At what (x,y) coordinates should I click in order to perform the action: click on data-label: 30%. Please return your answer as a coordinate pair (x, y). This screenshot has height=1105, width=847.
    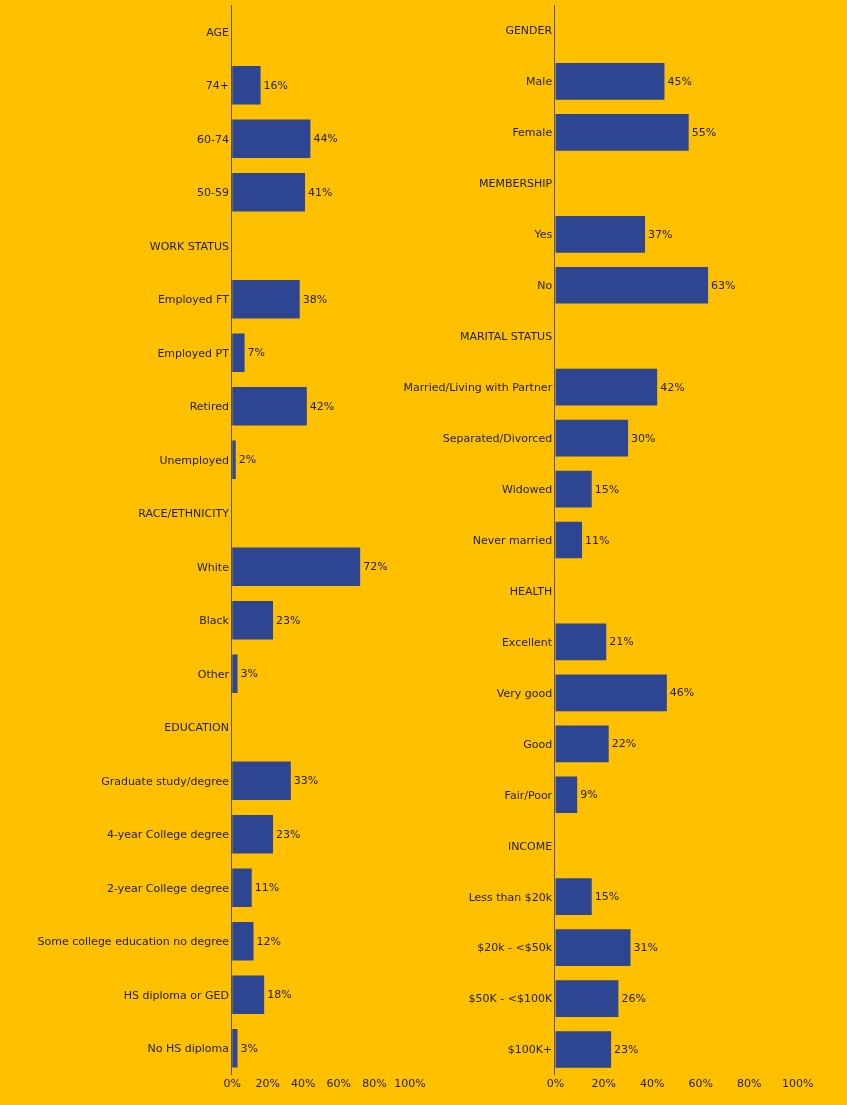
    Looking at the image, I should click on (643, 438).